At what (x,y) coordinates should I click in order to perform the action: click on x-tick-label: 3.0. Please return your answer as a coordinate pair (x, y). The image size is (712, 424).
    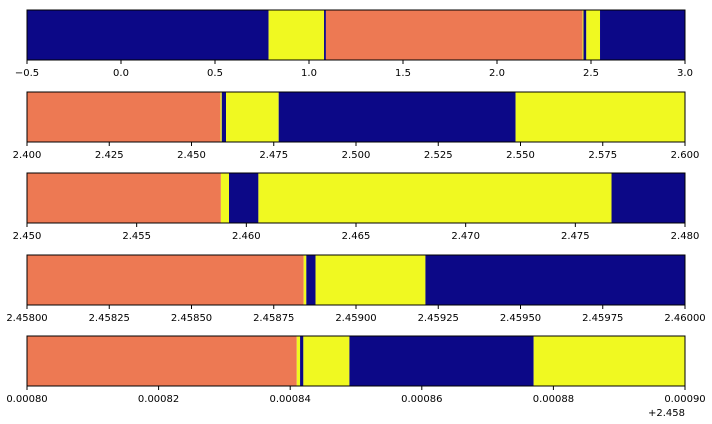
    Looking at the image, I should click on (685, 73).